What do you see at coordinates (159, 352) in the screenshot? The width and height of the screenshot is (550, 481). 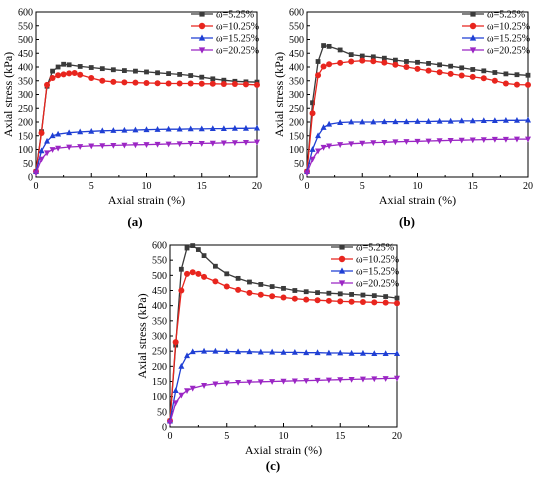 I see `y-tick-label: 250` at bounding box center [159, 352].